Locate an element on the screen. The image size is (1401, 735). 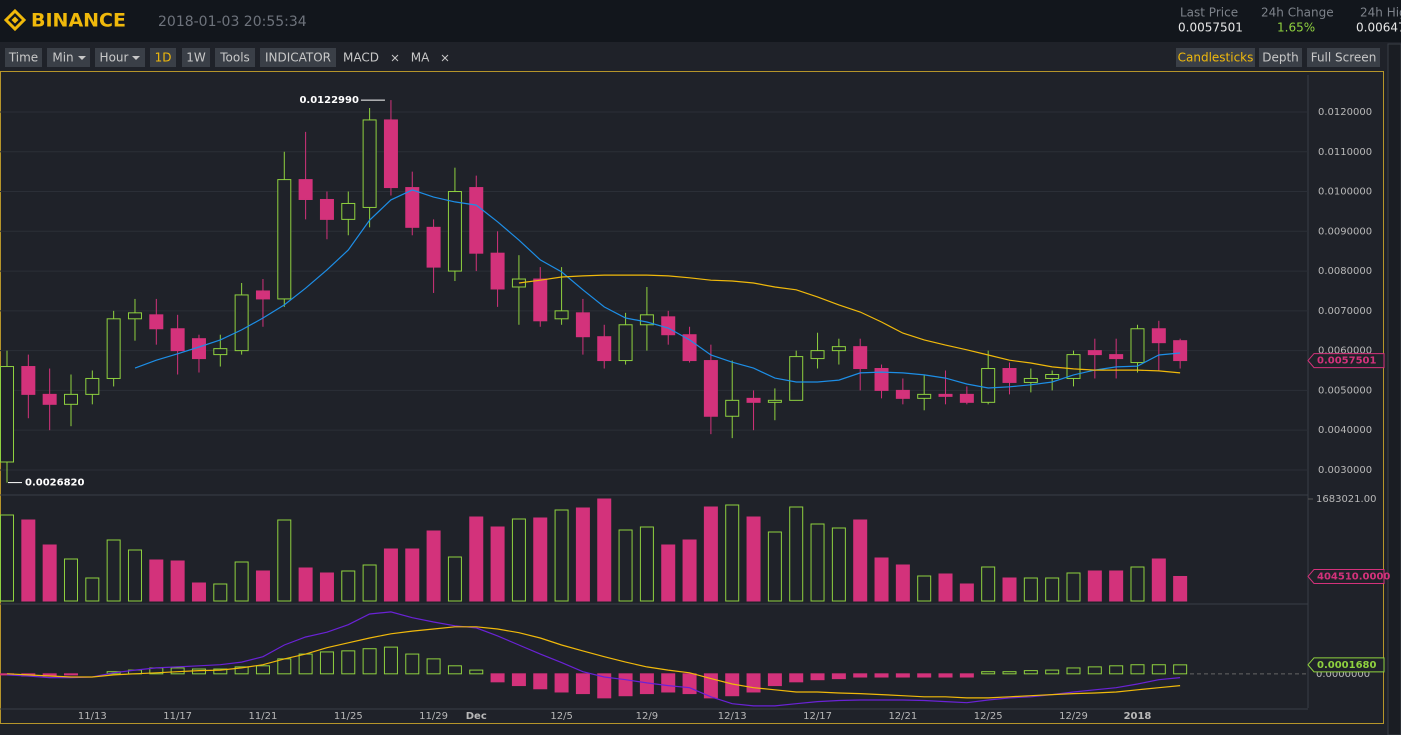
y-tick-label: 0.0000000 is located at coordinates (1343, 674).